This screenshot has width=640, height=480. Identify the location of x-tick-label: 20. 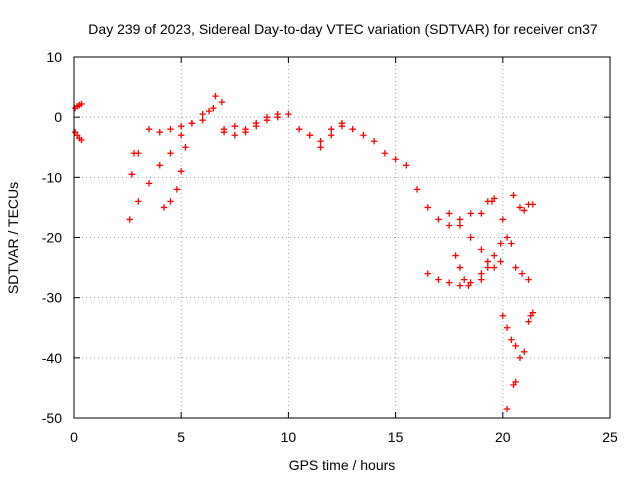
(503, 437).